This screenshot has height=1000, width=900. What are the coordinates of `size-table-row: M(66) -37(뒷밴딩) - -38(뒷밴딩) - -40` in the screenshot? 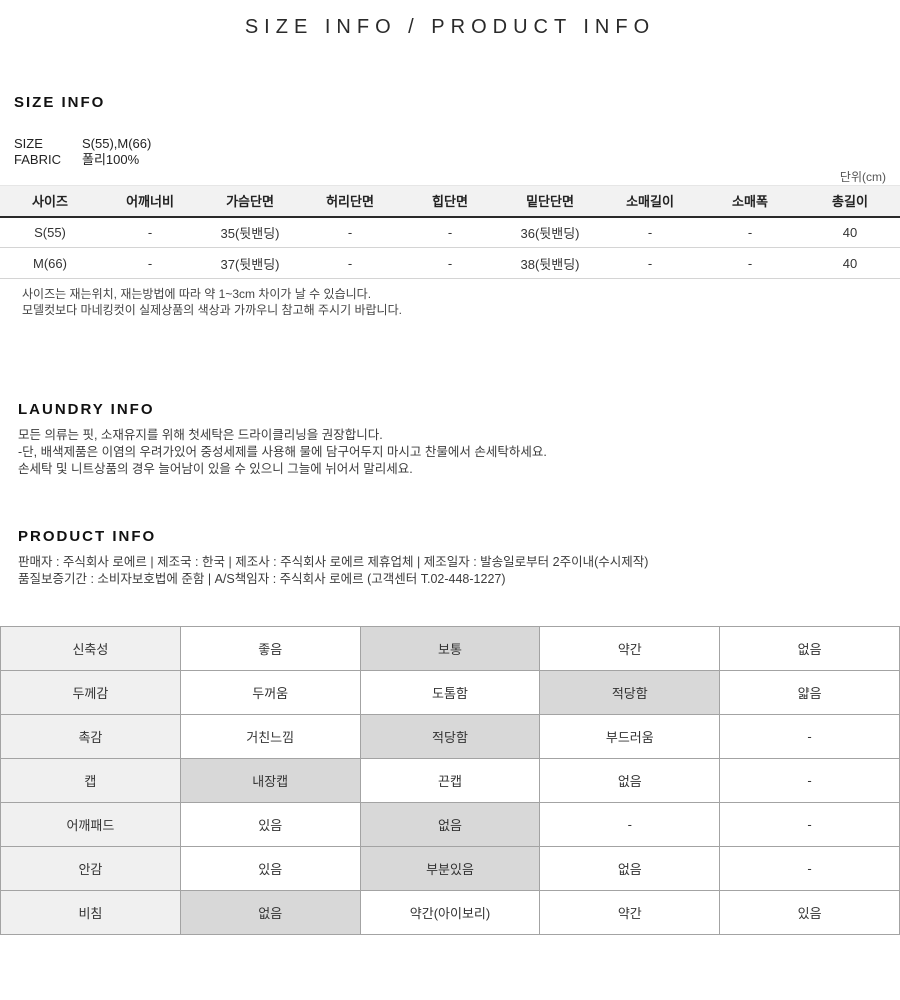 It's located at (450, 263).